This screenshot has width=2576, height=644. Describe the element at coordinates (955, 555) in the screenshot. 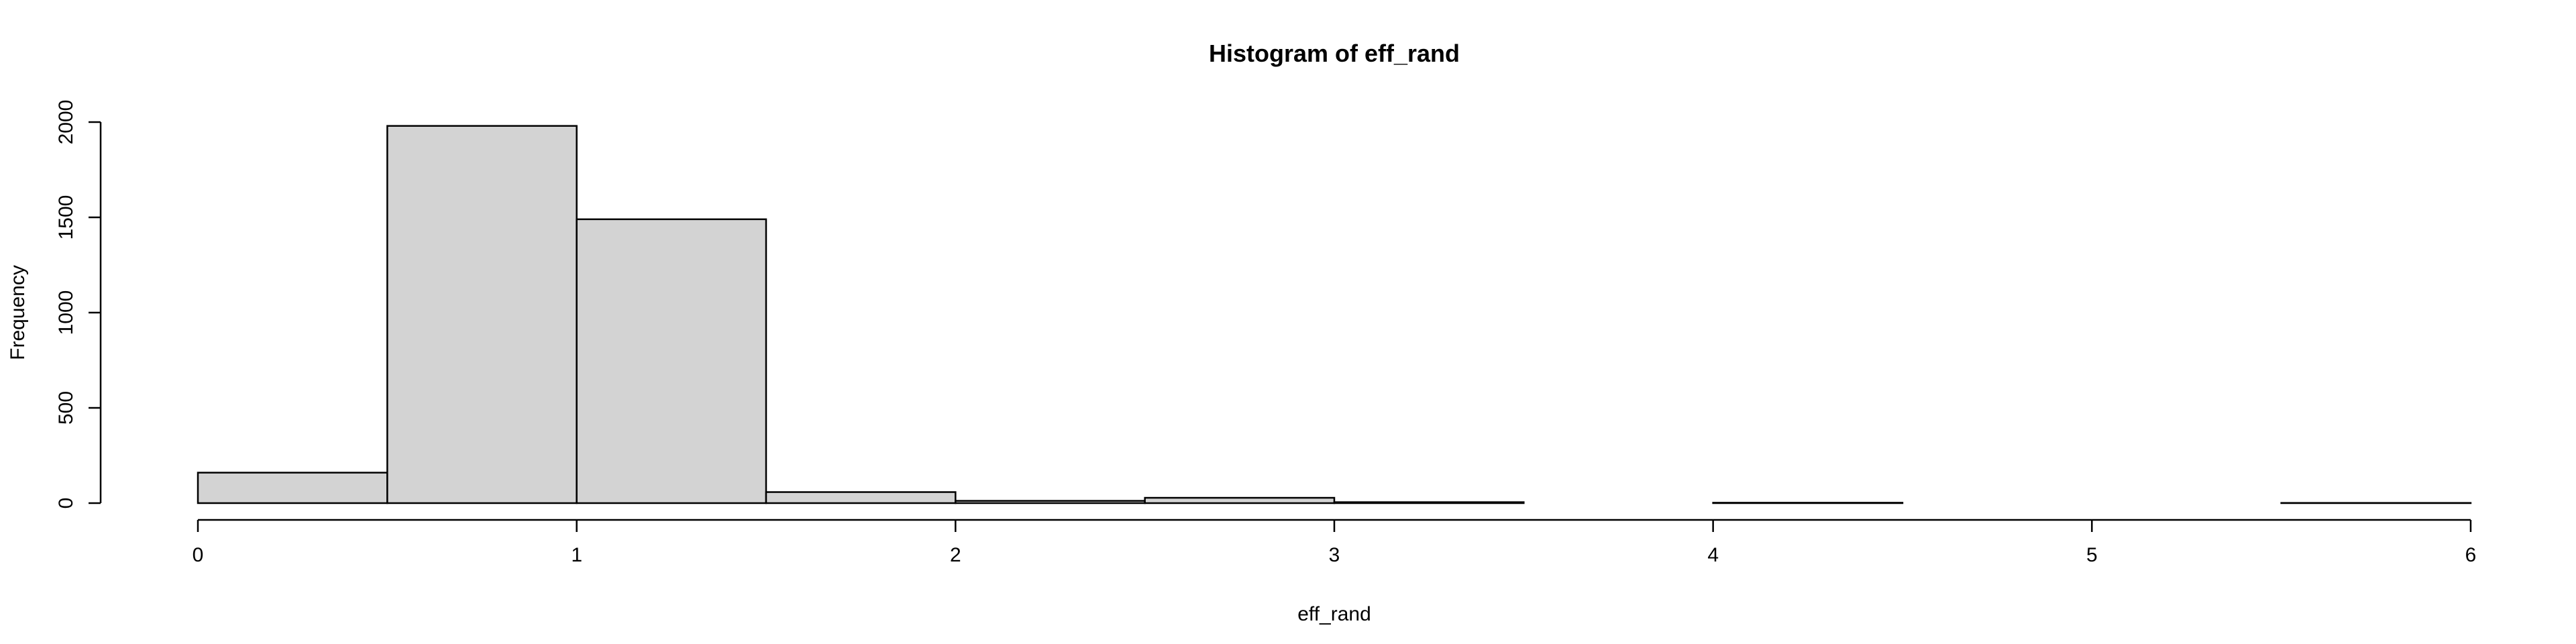

I see `x-tick-label: 2` at that location.